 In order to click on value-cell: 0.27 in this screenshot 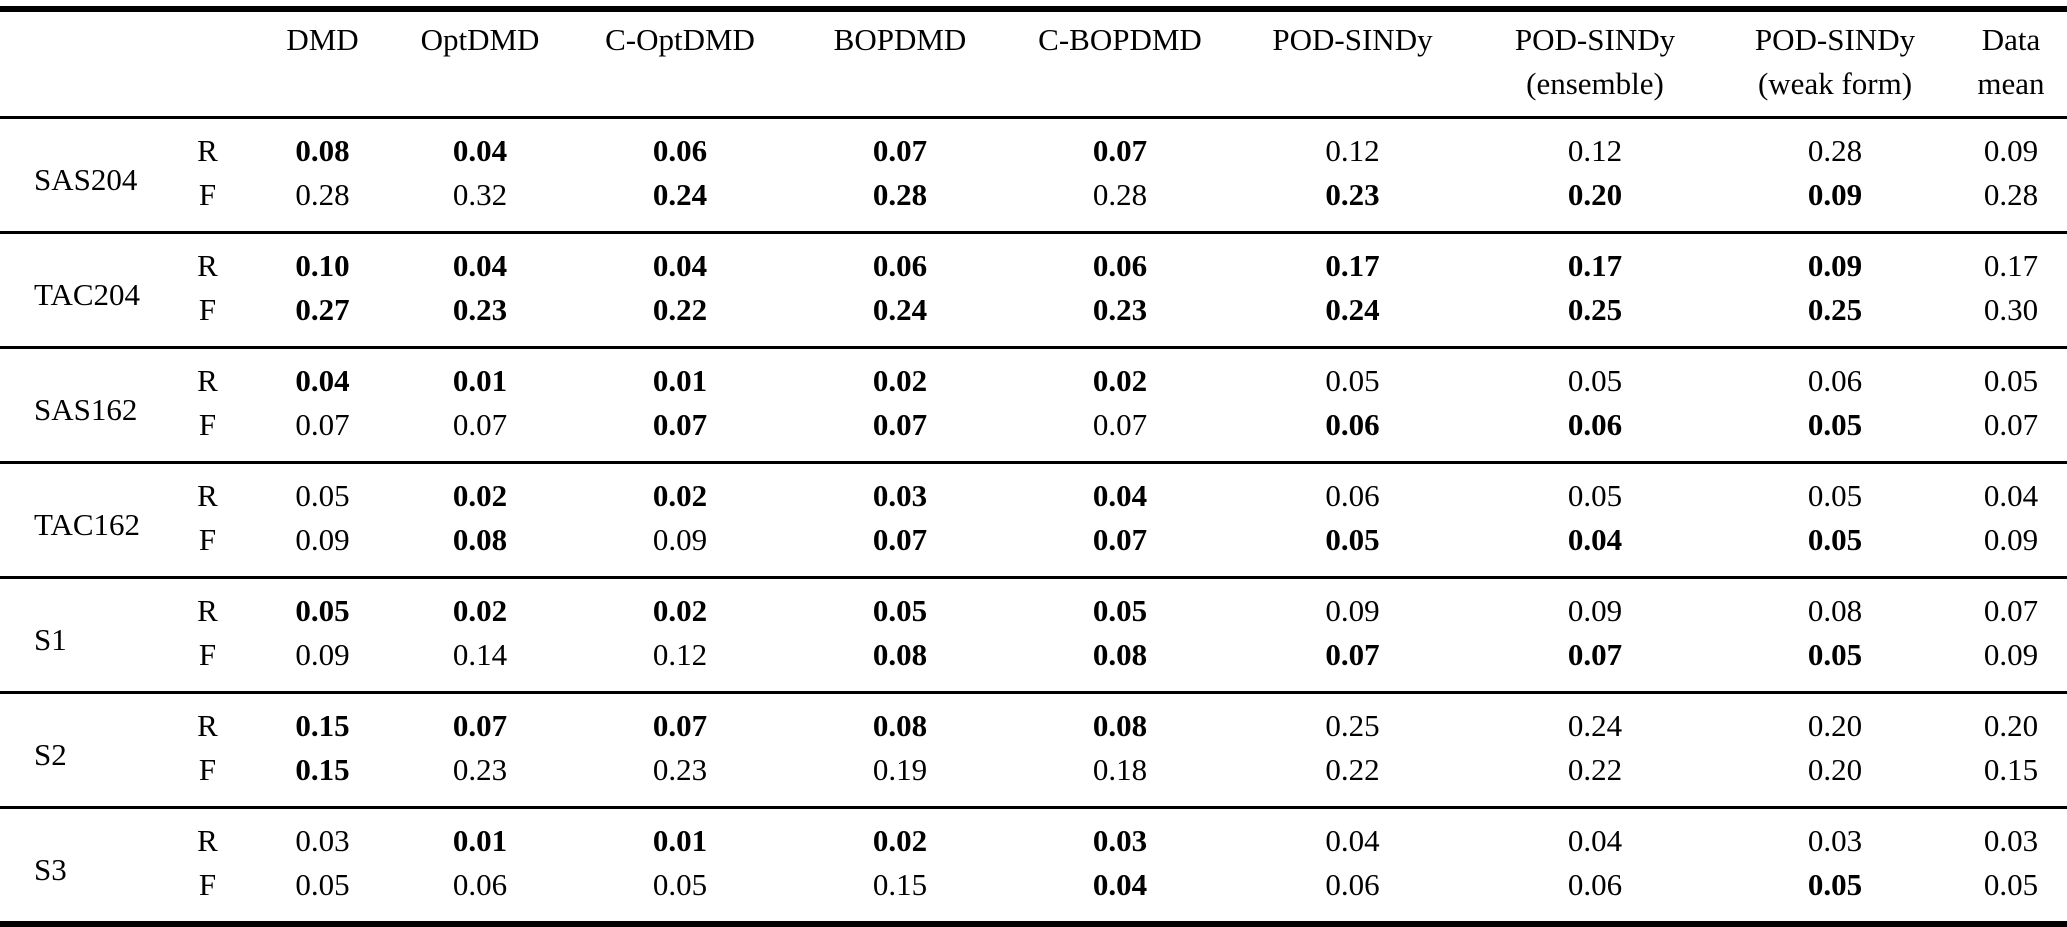, I will do `click(322, 309)`.